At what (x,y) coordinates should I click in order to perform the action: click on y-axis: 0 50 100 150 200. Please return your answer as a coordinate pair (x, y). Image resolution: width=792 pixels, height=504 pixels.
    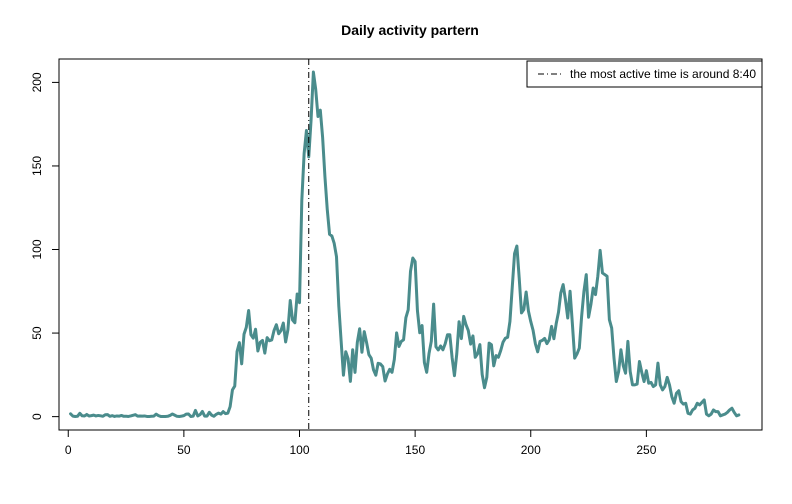
    Looking at the image, I should click on (45, 246).